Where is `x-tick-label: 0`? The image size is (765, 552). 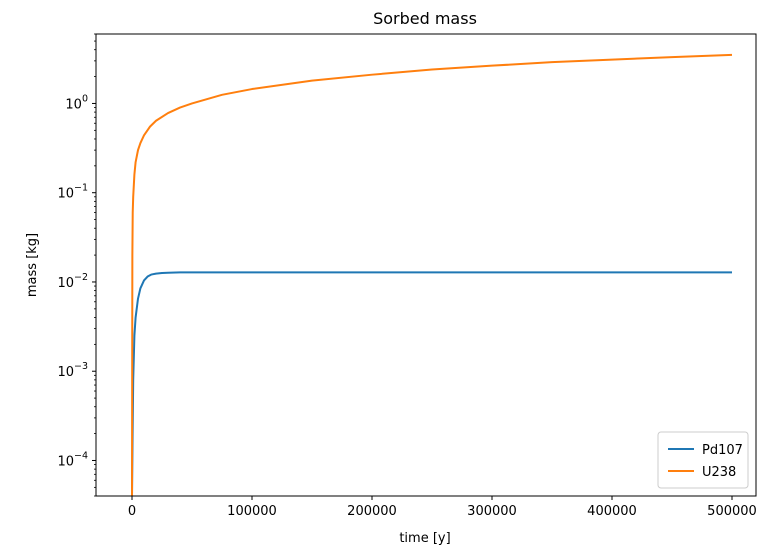 x-tick-label: 0 is located at coordinates (132, 511).